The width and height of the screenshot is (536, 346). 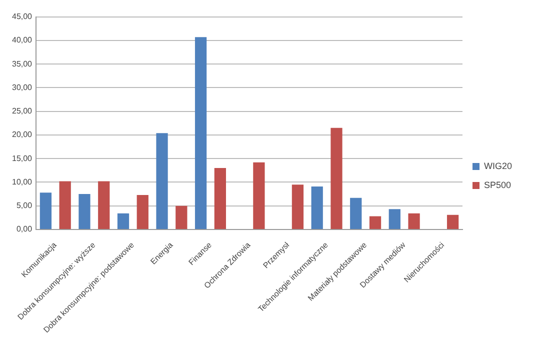 What do you see at coordinates (498, 165) in the screenshot?
I see `legend-label: WIG20` at bounding box center [498, 165].